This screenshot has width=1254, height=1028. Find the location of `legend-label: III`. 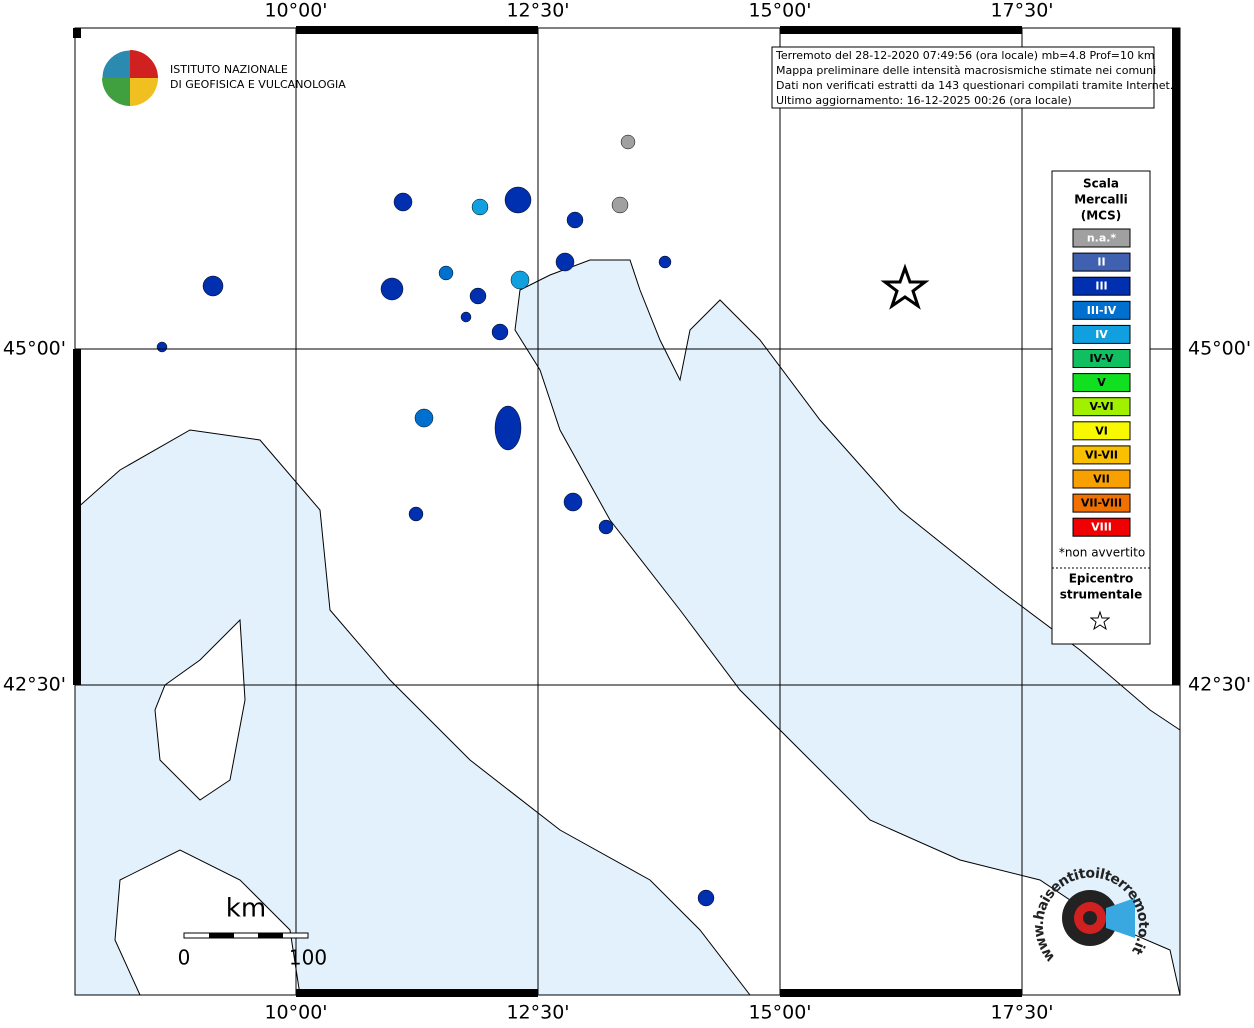

legend-label: III is located at coordinates (1101, 286).